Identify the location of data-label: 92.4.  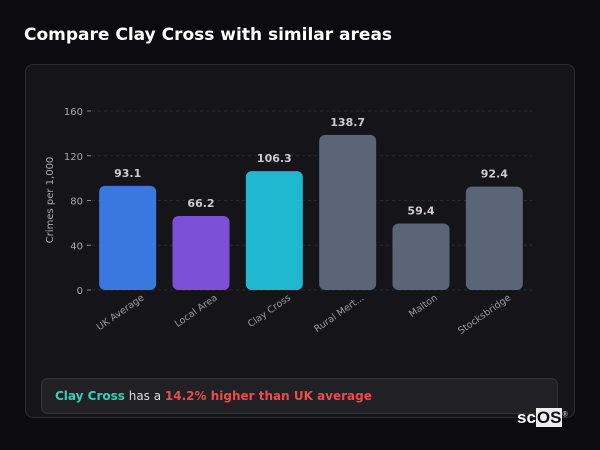
(494, 174).